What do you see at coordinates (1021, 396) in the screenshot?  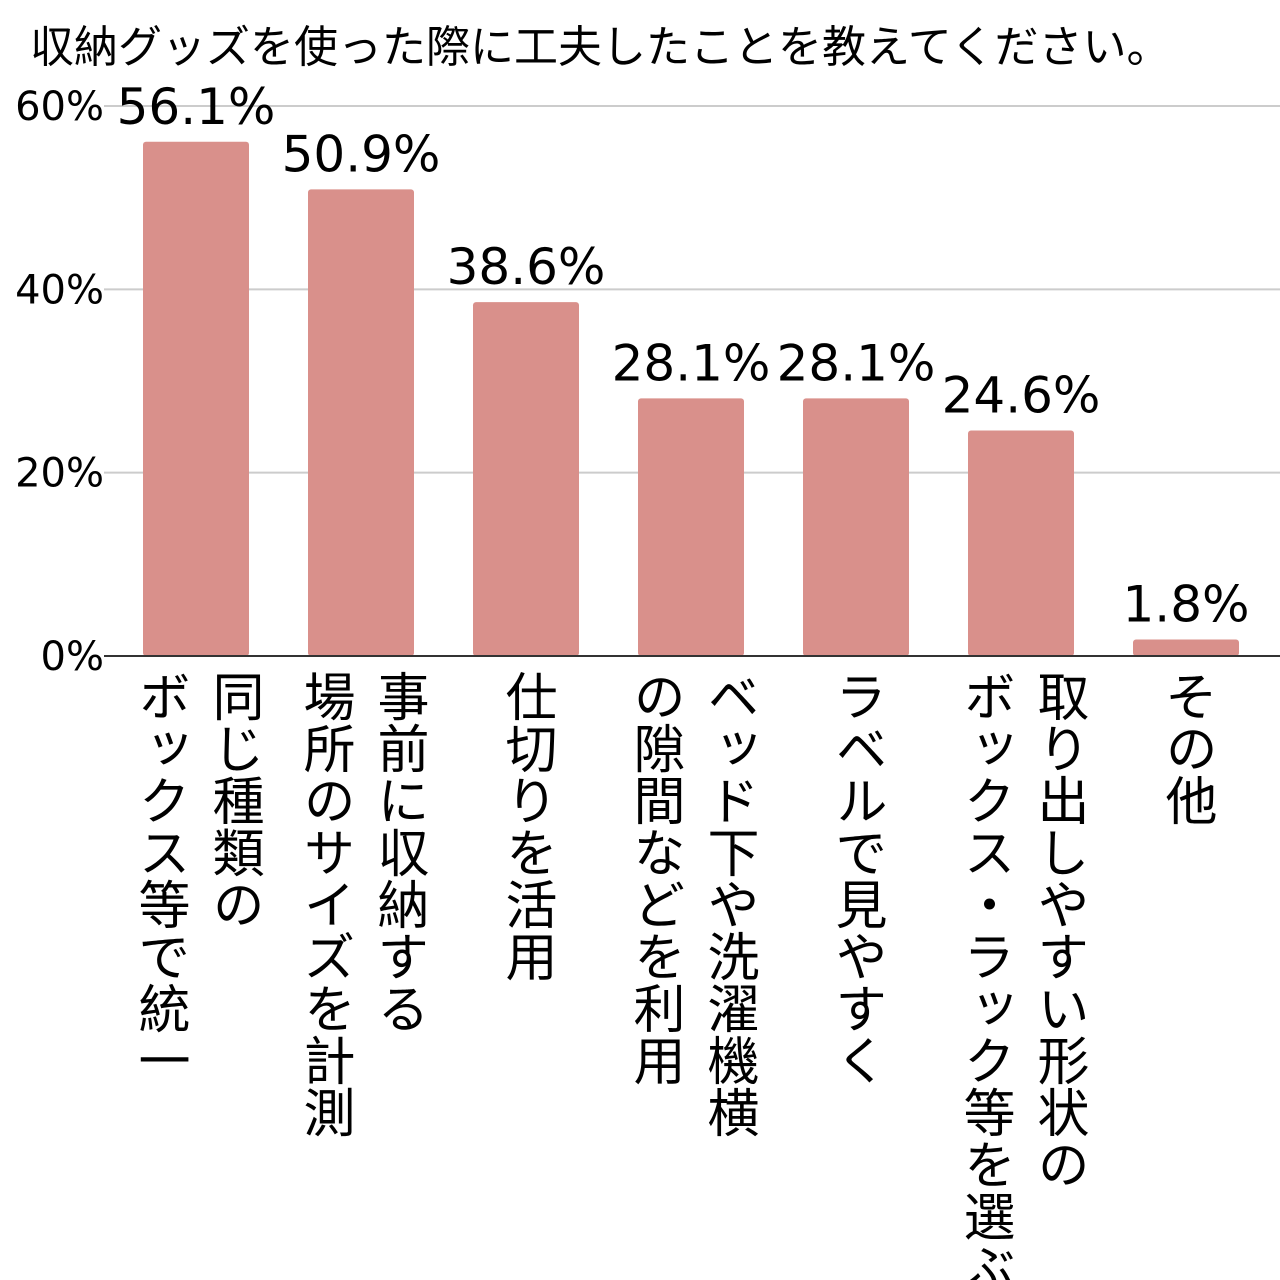 I see `value-label: 24.6%` at bounding box center [1021, 396].